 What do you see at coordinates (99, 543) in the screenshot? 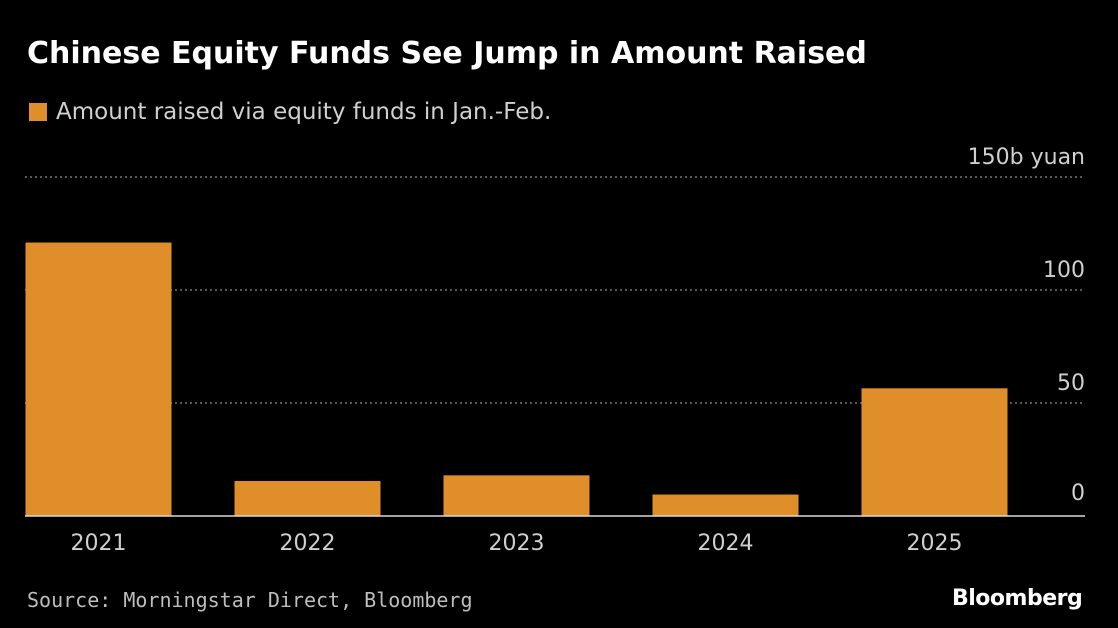
I see `x-tick-label: 2021` at bounding box center [99, 543].